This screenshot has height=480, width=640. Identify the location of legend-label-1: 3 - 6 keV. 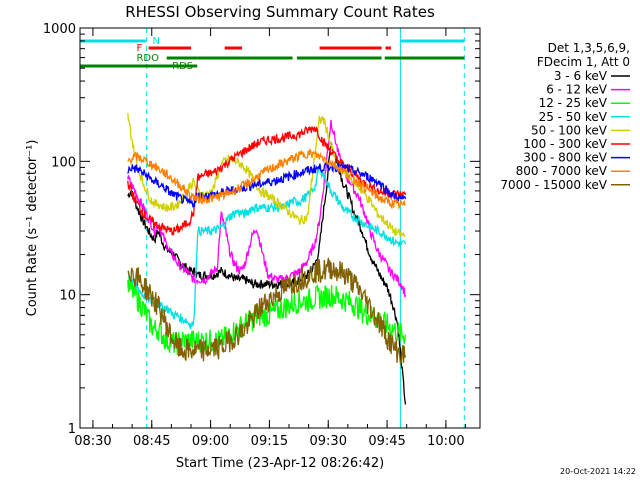
(581, 76).